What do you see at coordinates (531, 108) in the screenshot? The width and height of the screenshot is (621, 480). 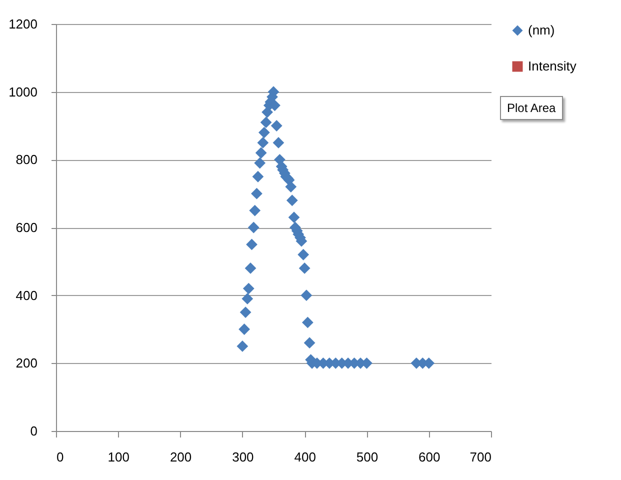 I see `note-box: Plot Area` at bounding box center [531, 108].